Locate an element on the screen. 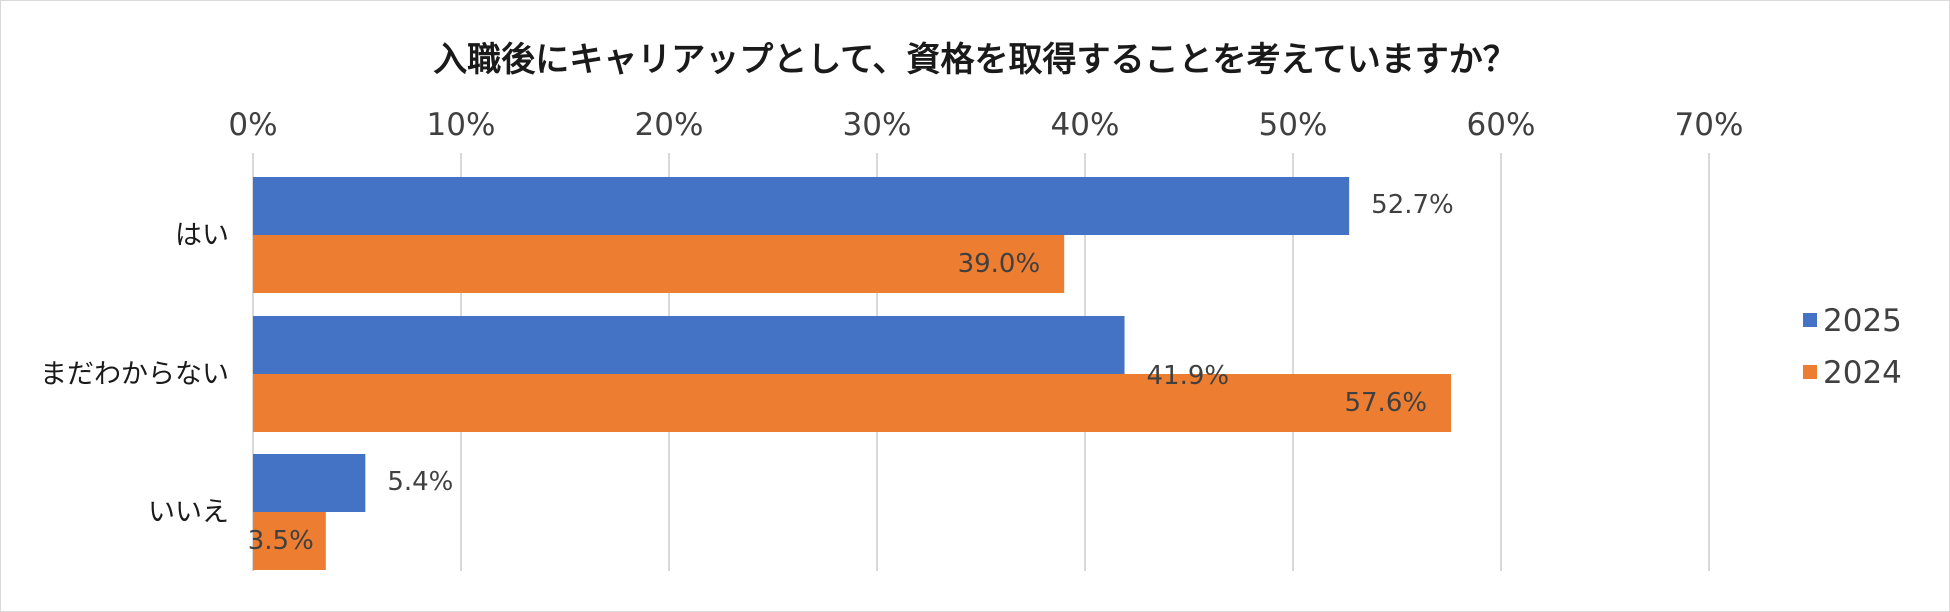 The width and height of the screenshot is (1950, 612). x-axis-ticks: 0% 10% 20% 30% 40% 50% 60% 70% is located at coordinates (985, 125).